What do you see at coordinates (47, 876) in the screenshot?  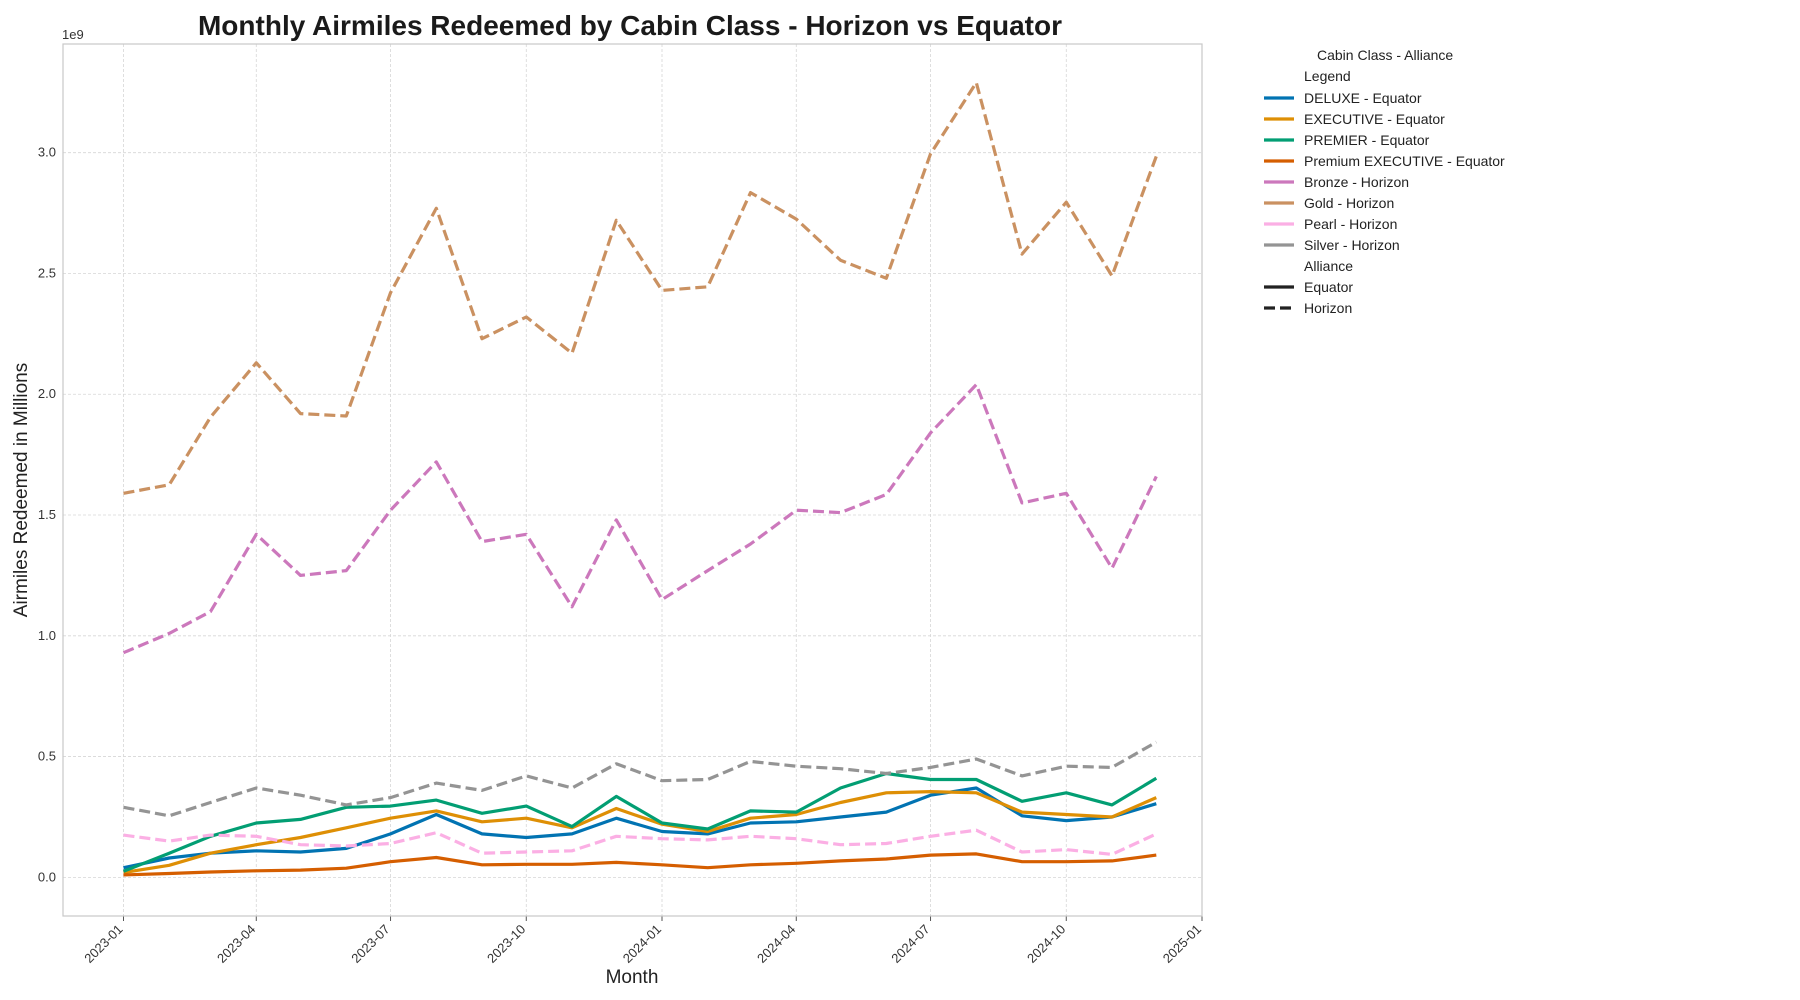 I see `y-tick-label: 0.0` at bounding box center [47, 876].